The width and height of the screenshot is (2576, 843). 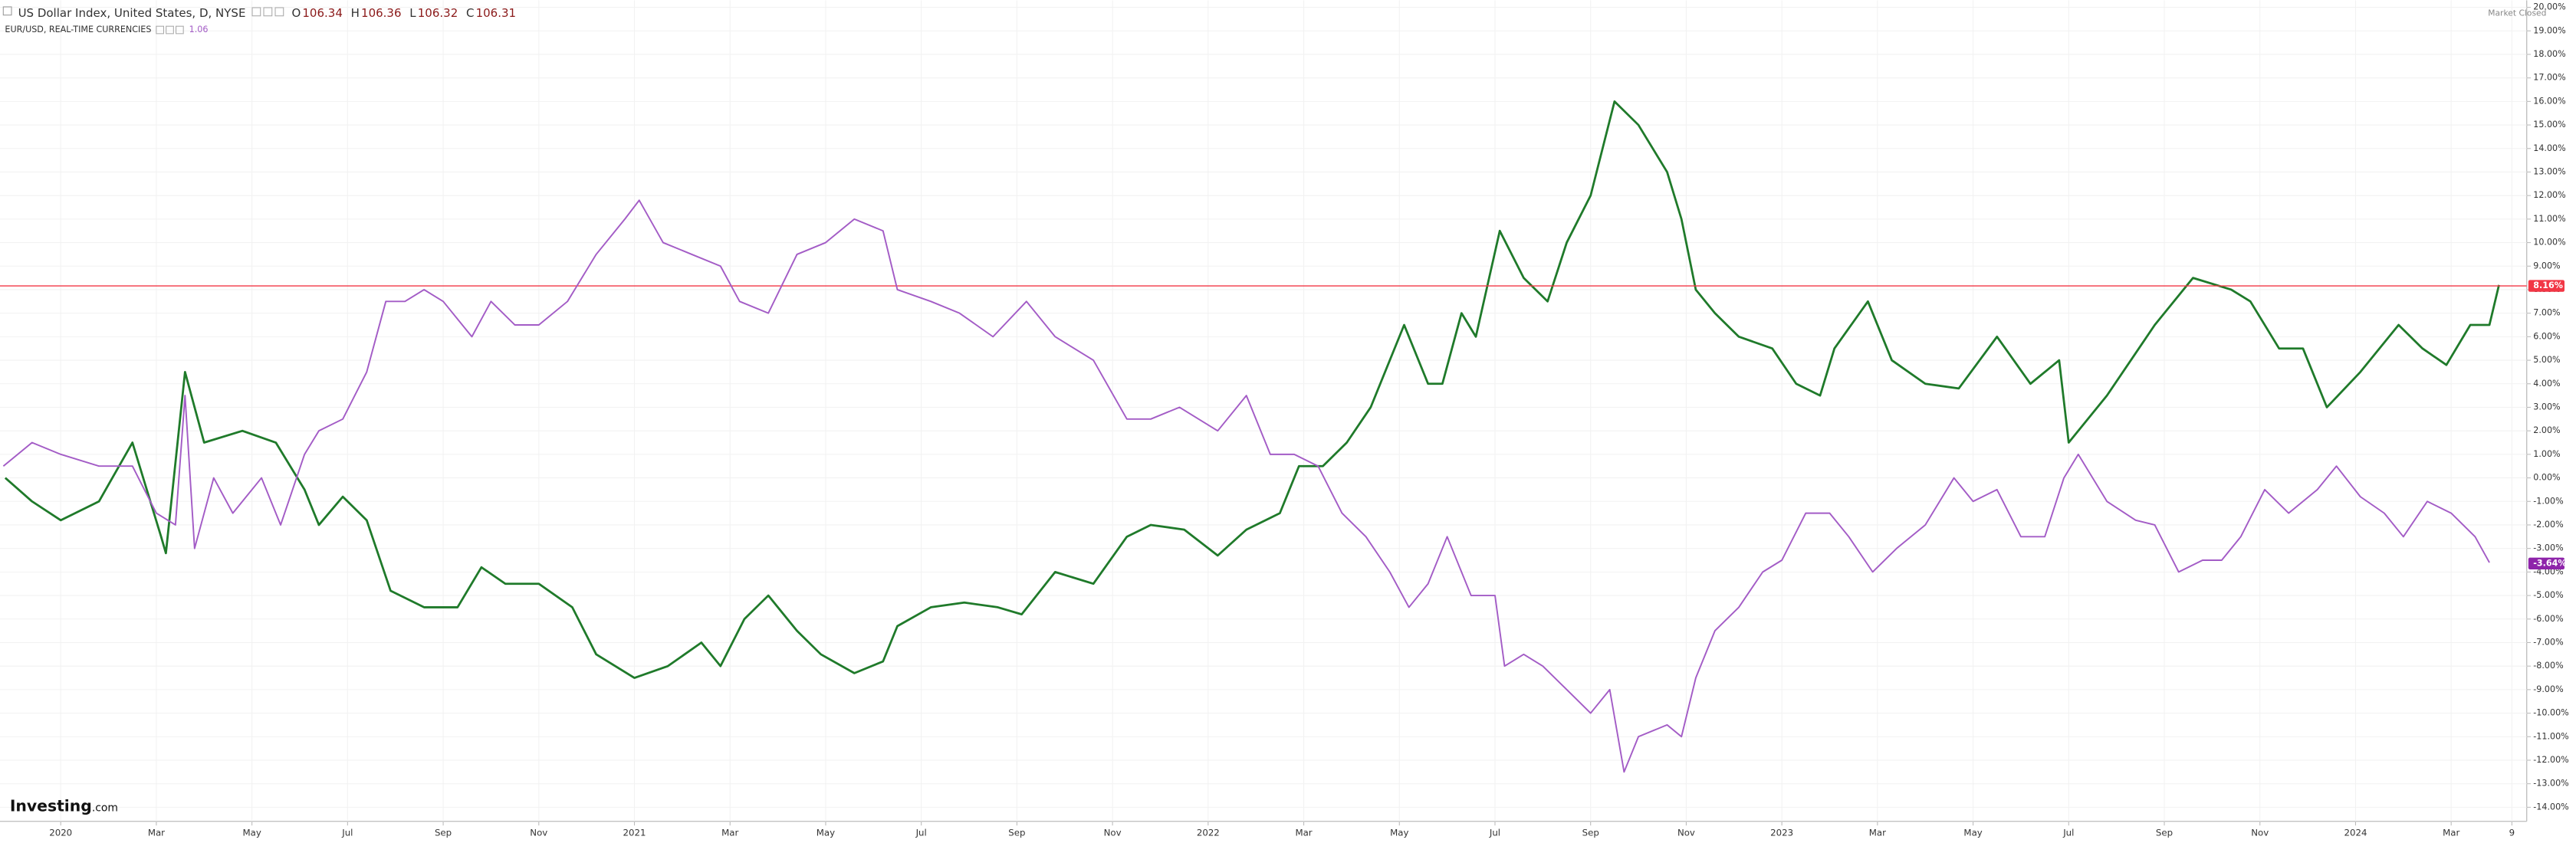 What do you see at coordinates (2549, 78) in the screenshot?
I see `y-tick-label: 17.00%` at bounding box center [2549, 78].